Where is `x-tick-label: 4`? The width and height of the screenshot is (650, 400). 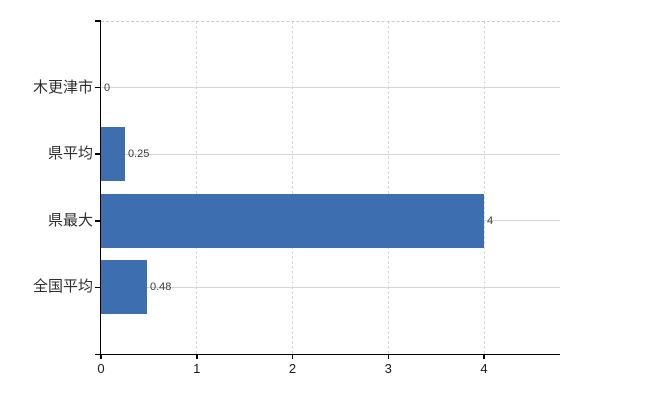
x-tick-label: 4 is located at coordinates (484, 368).